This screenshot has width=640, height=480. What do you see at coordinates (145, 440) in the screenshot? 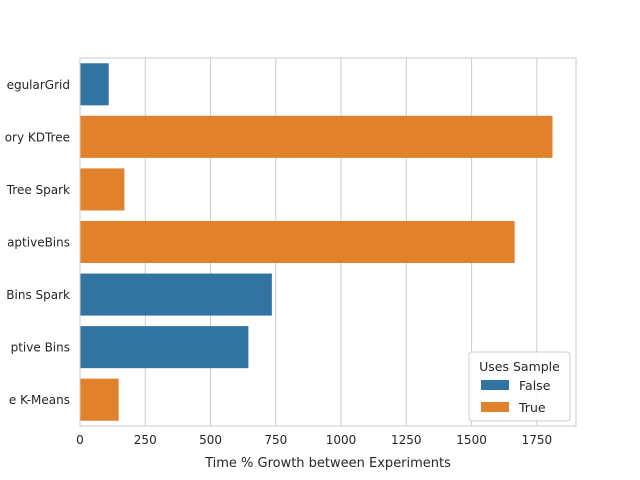
I see `x-tick-label: 250` at bounding box center [145, 440].